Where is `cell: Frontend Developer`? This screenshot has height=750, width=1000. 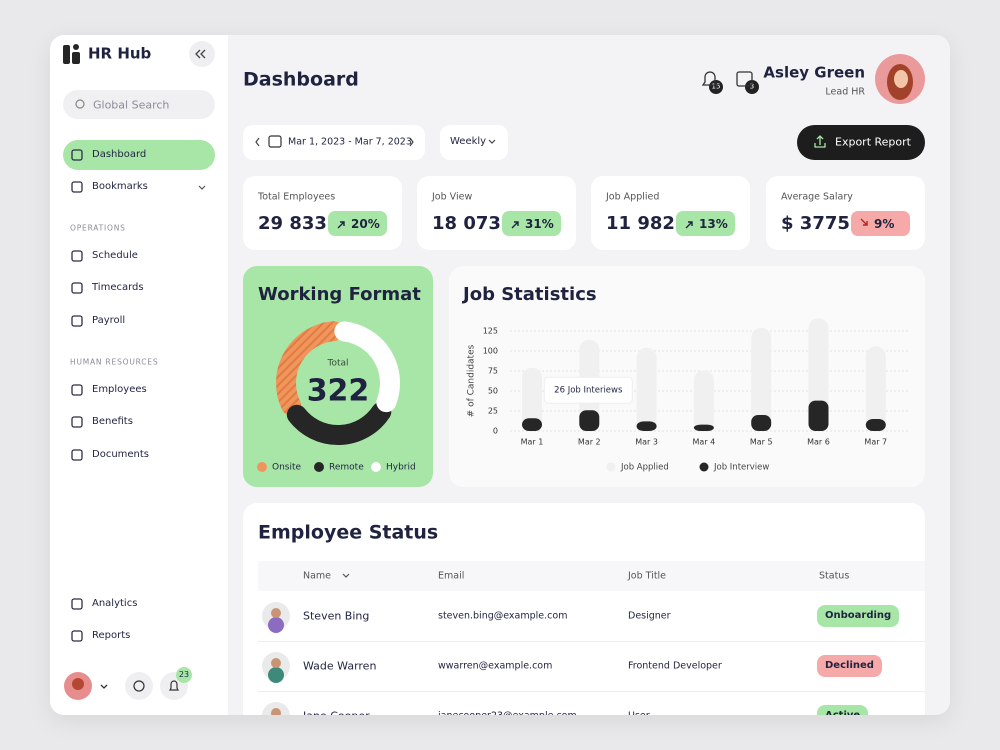
cell: Frontend Developer is located at coordinates (675, 666).